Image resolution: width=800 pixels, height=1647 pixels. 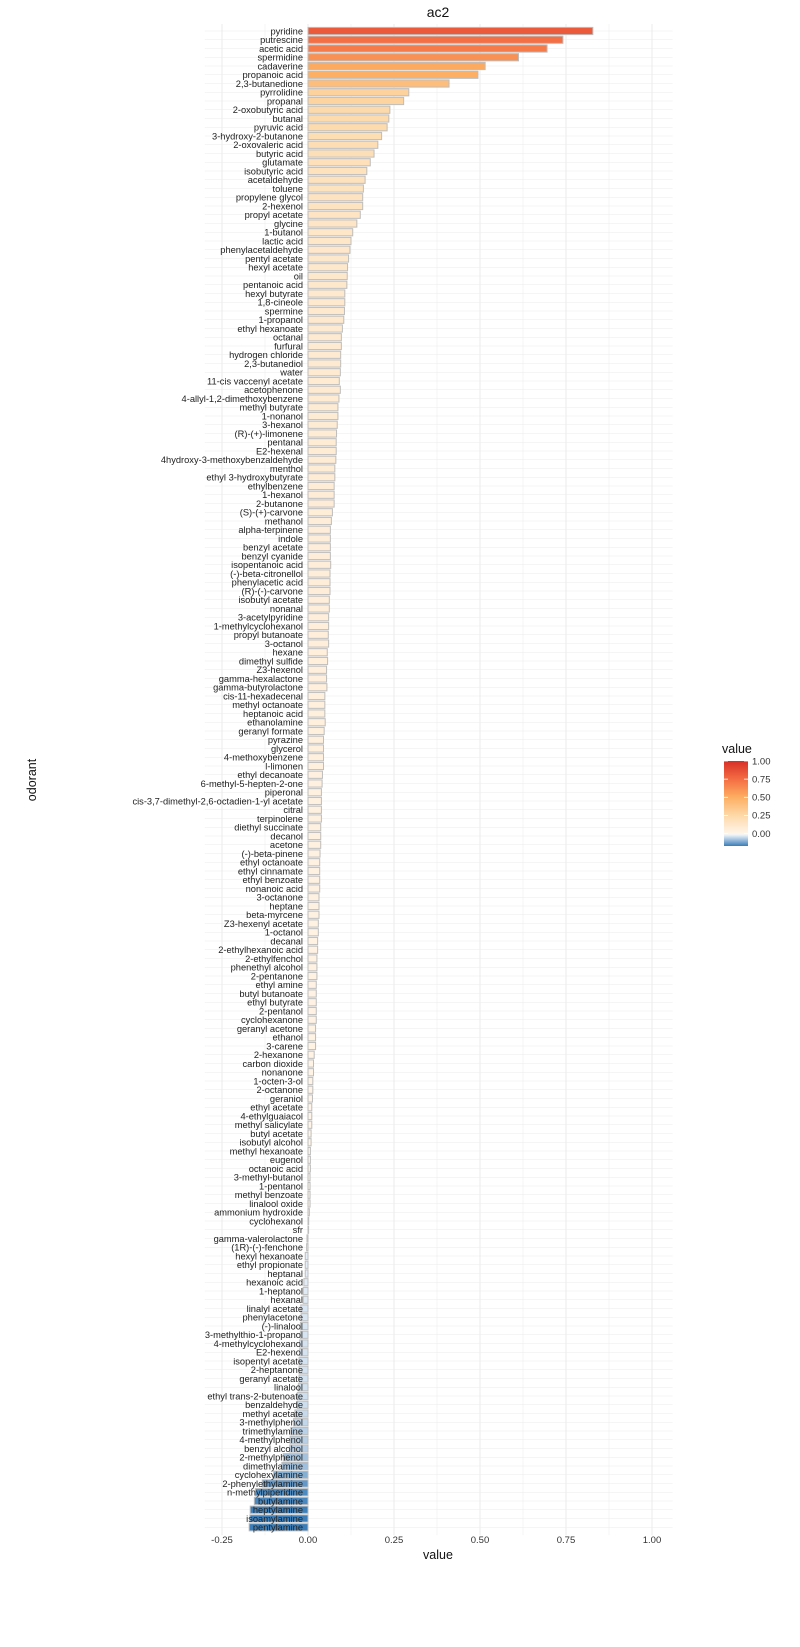 I want to click on category-label: eugenol, so click(x=286, y=1160).